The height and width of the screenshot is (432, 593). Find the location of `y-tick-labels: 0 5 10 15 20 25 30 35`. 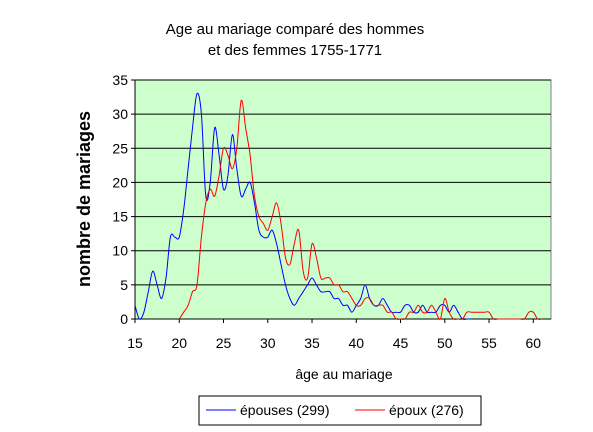

y-tick-labels: 0 5 10 15 20 25 30 35 is located at coordinates (123, 199).